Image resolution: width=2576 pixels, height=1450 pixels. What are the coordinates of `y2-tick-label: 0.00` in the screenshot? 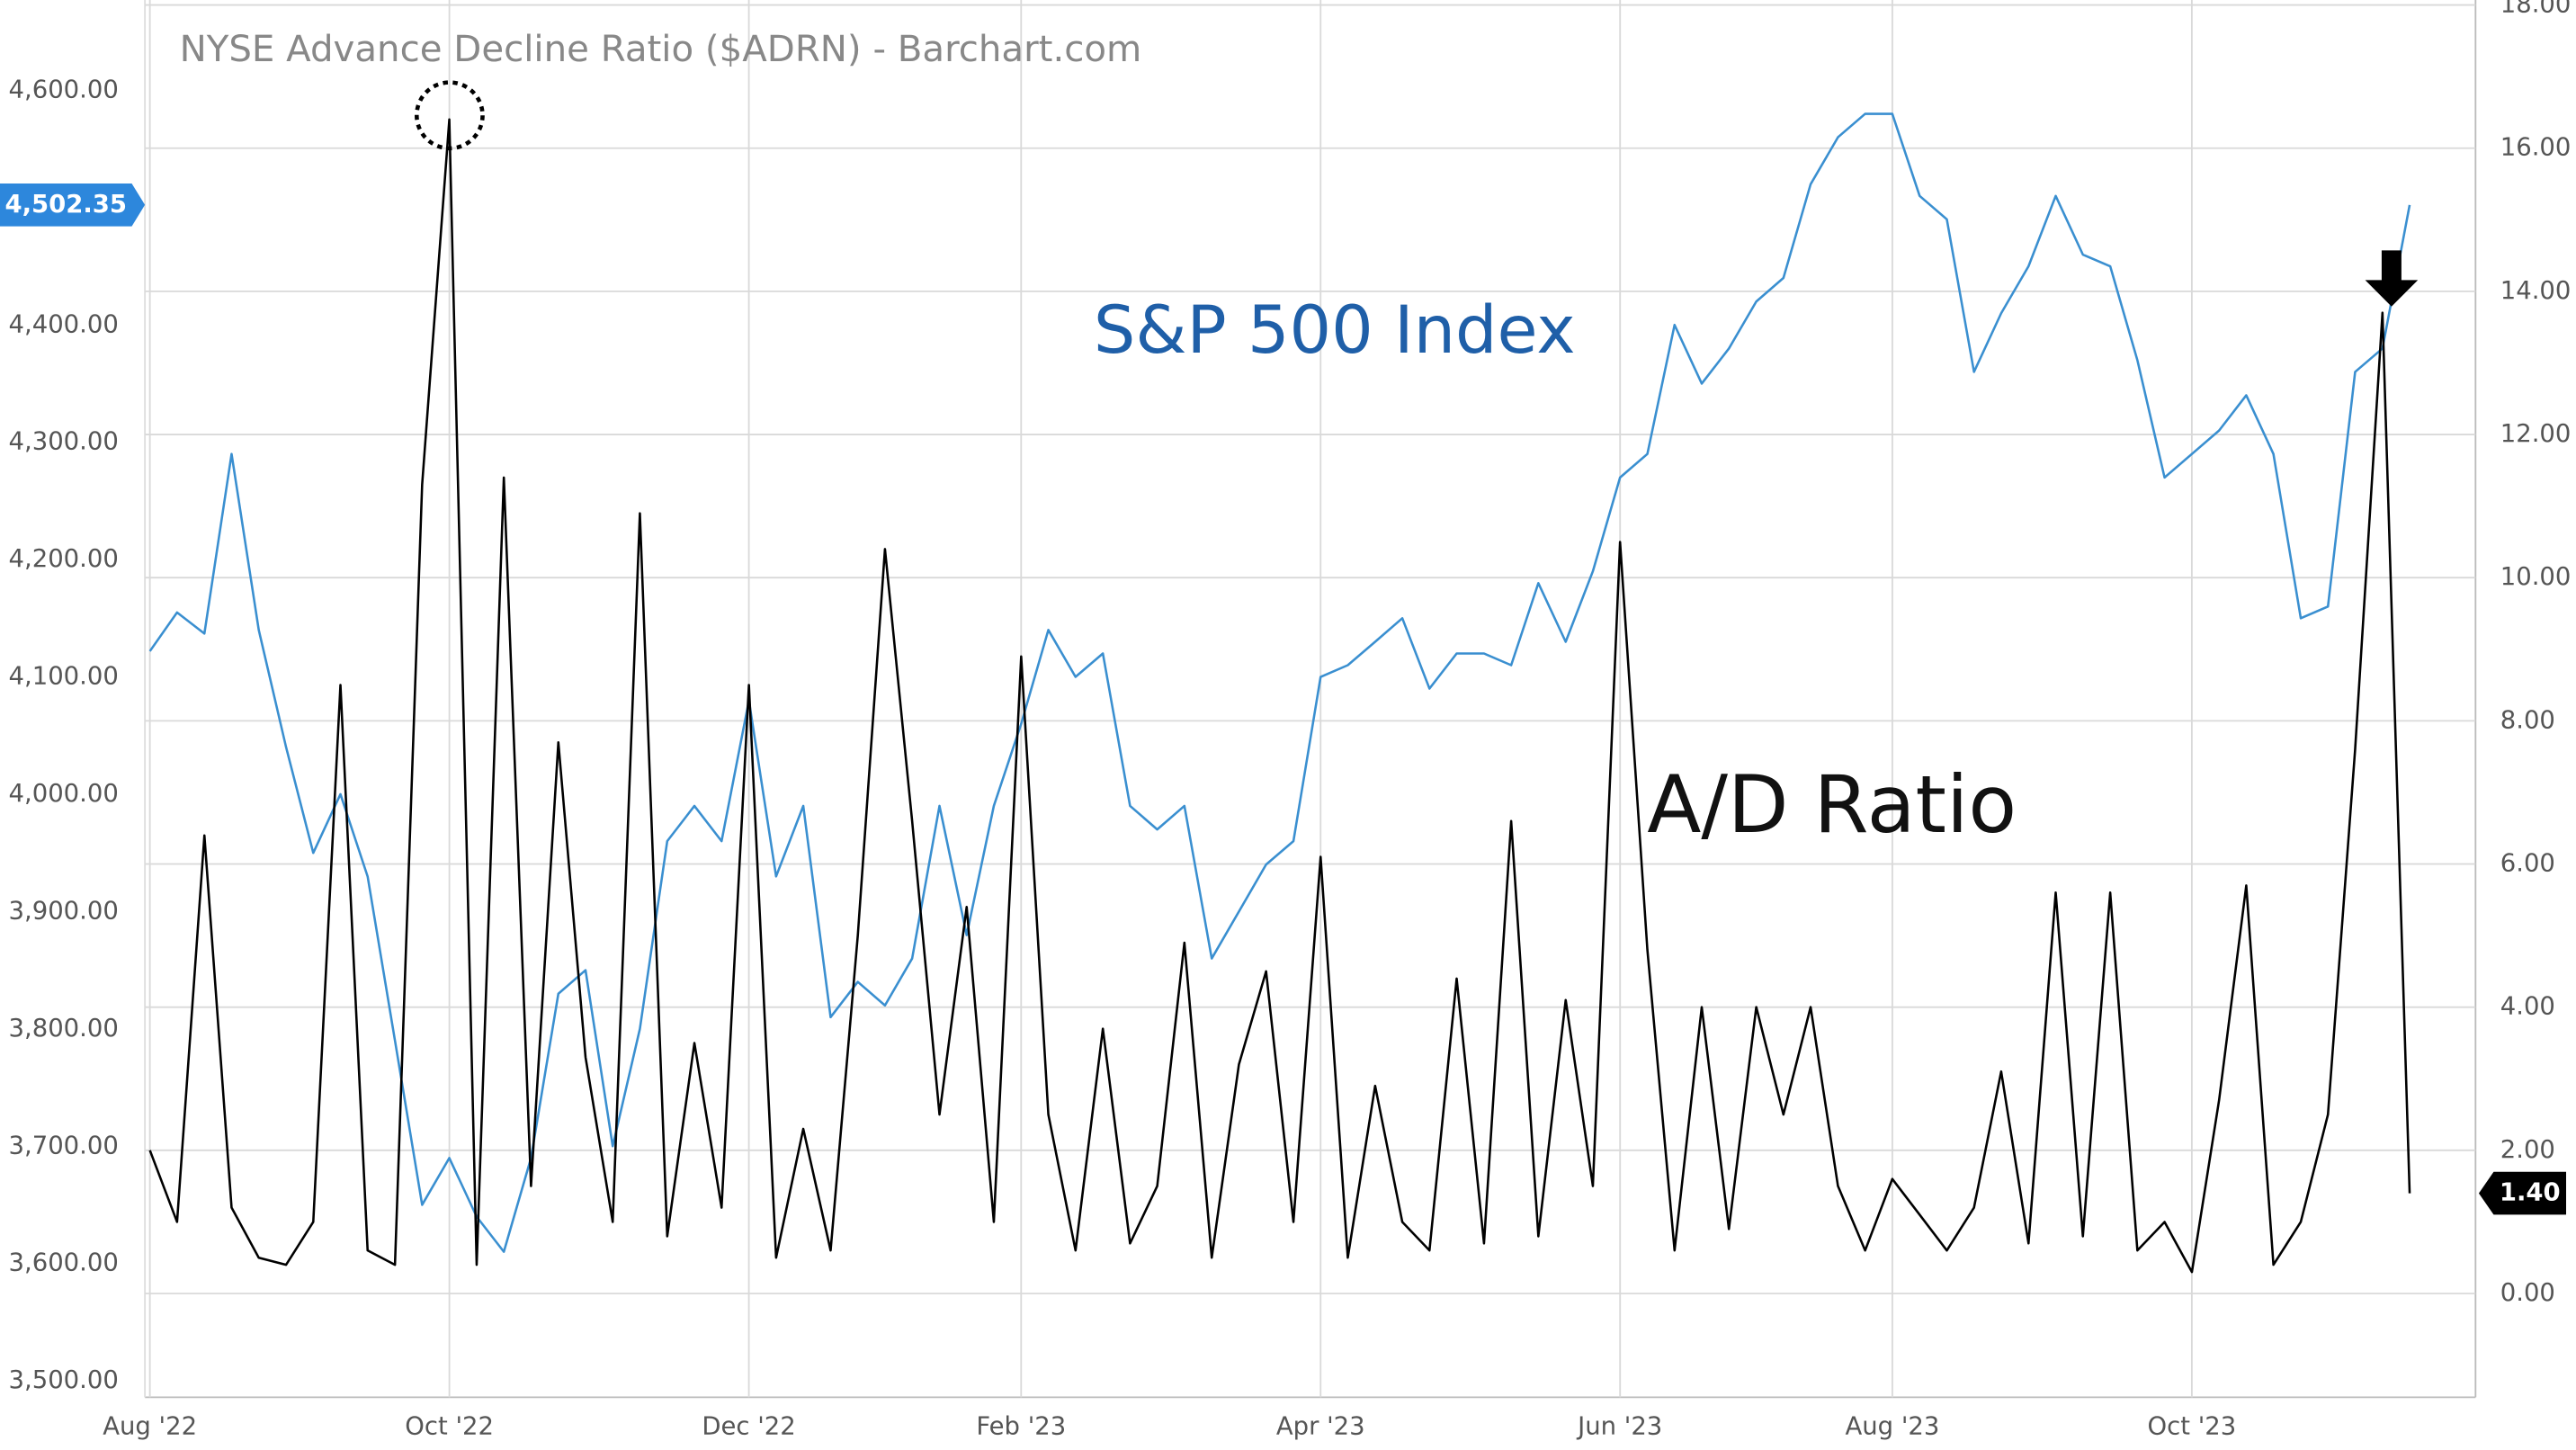 It's located at (2527, 1293).